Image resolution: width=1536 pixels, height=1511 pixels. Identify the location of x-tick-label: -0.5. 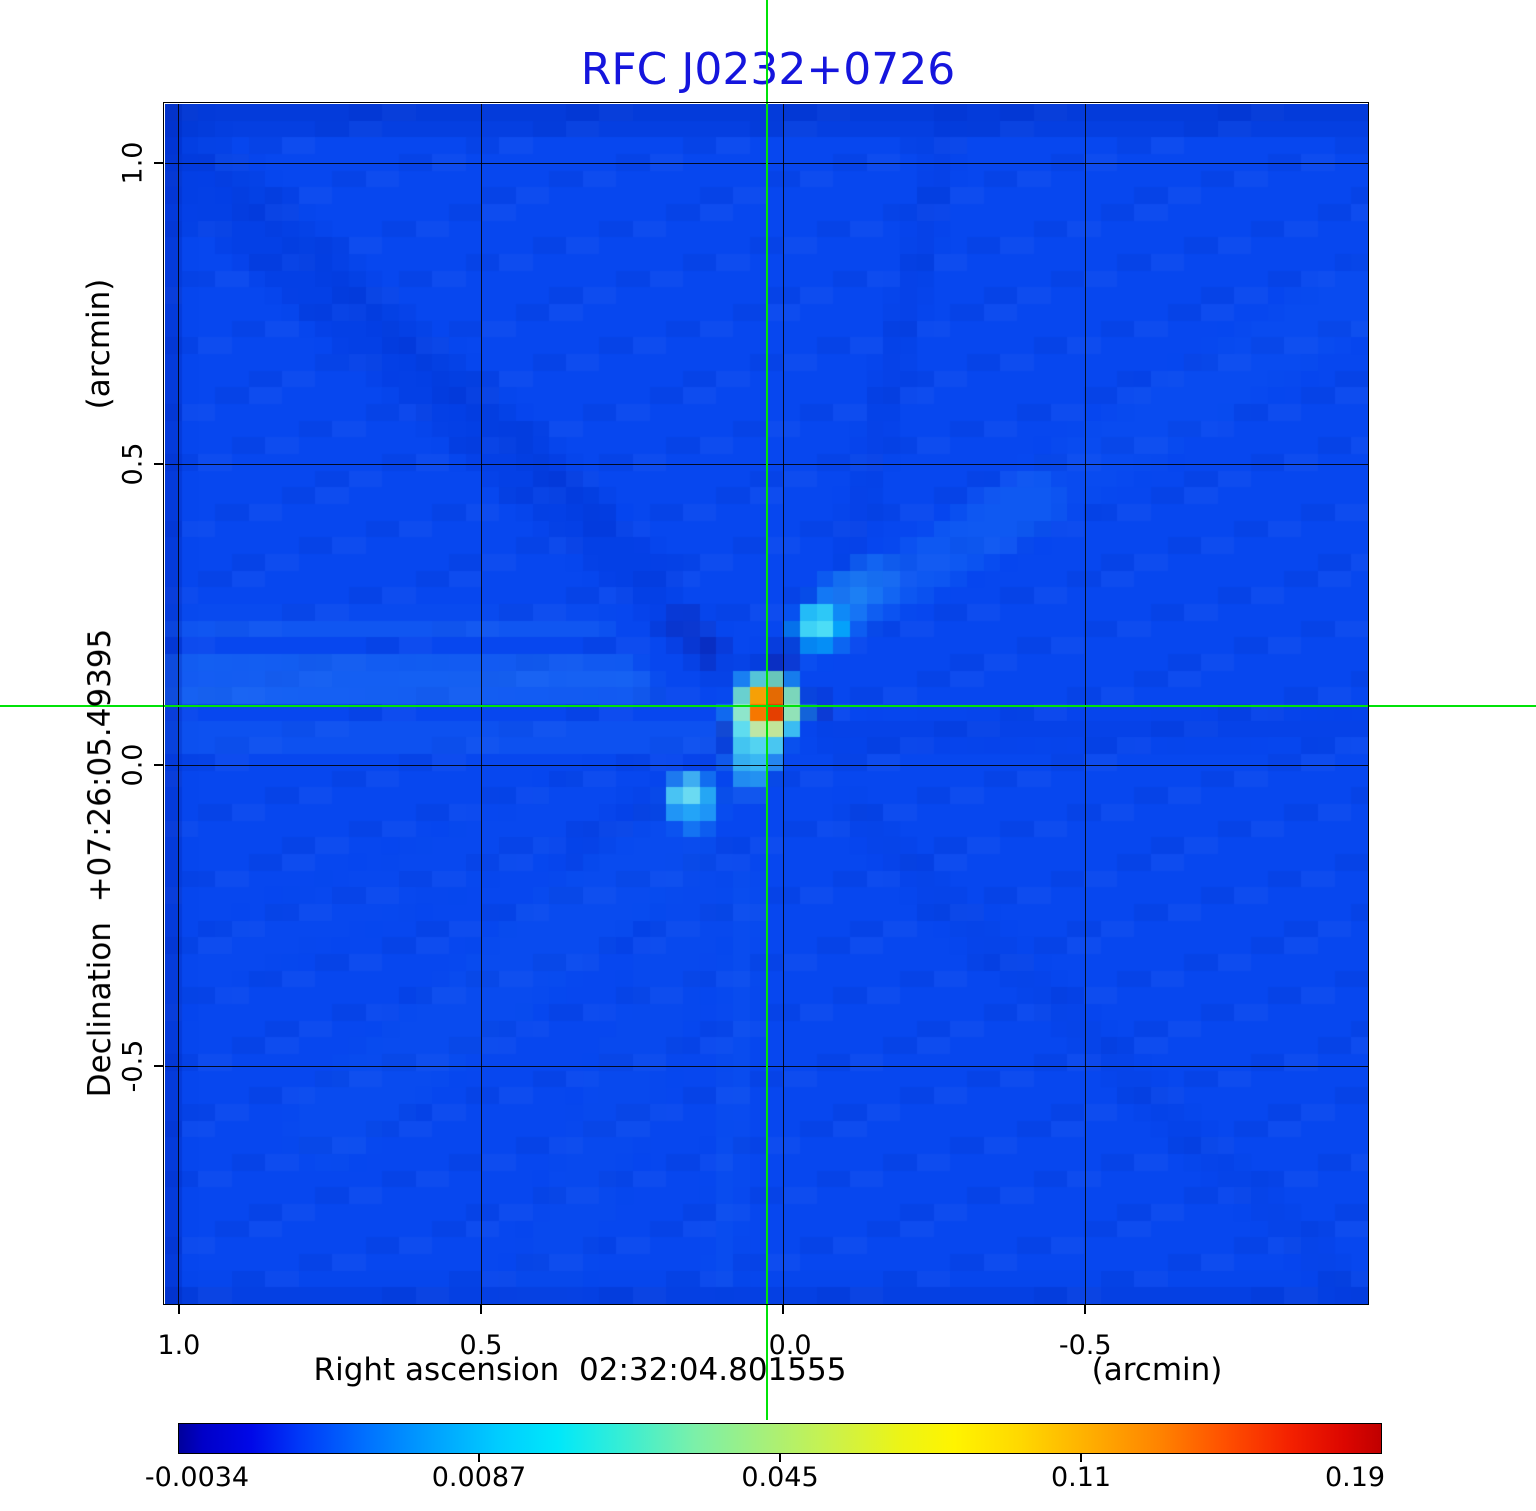
(1085, 1345).